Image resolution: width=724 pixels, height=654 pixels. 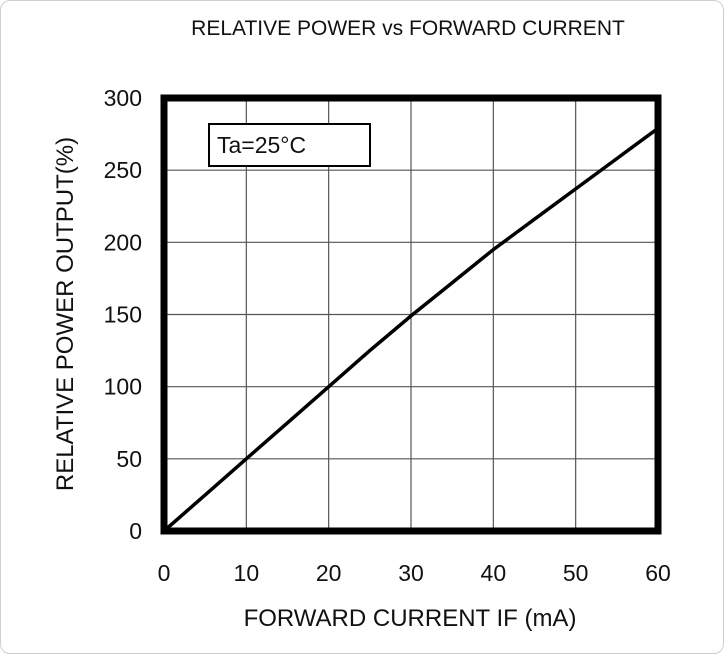 I want to click on x-tick-label: 20, so click(x=329, y=573).